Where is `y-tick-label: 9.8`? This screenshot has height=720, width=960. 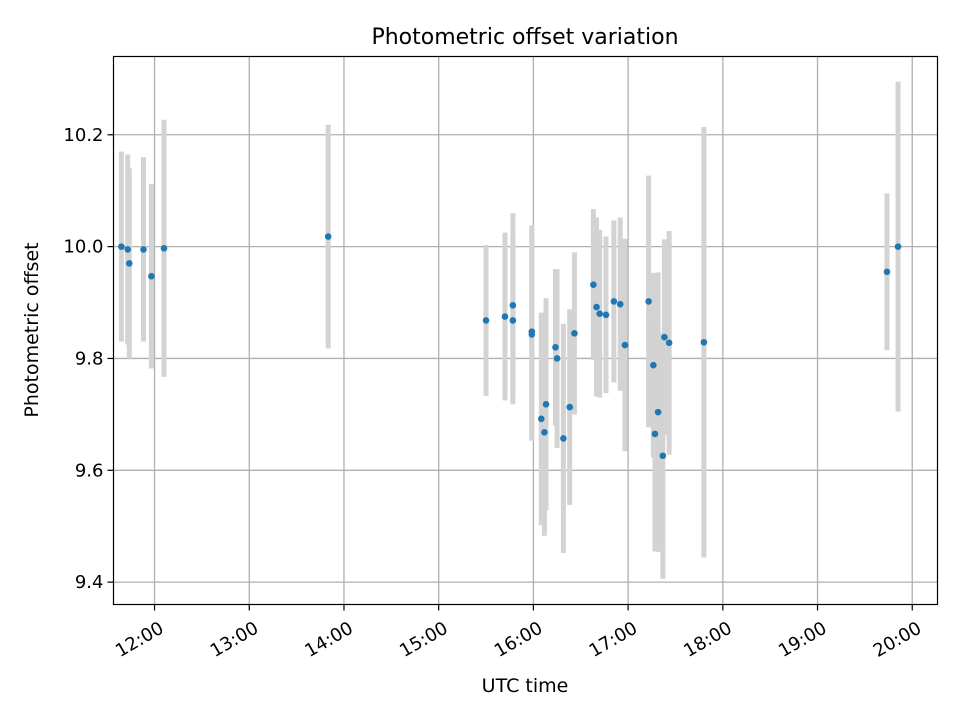
y-tick-label: 9.8 is located at coordinates (89, 358).